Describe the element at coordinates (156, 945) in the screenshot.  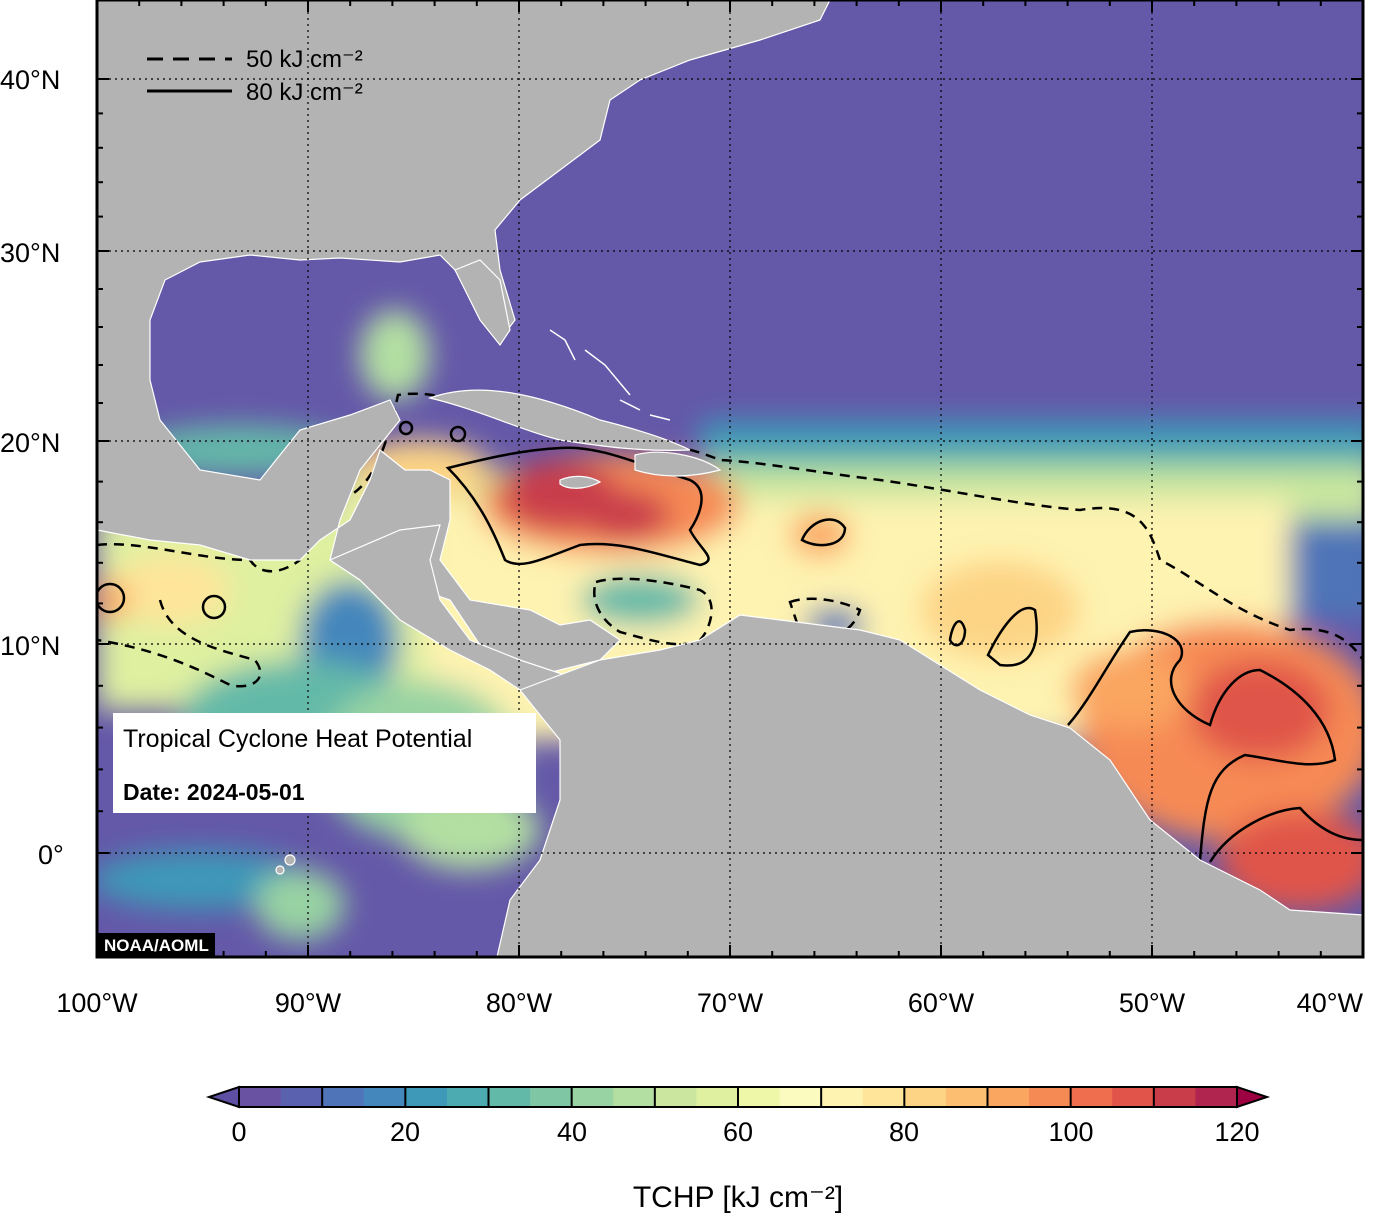
I see `credit-badge: NOAA/AOML` at that location.